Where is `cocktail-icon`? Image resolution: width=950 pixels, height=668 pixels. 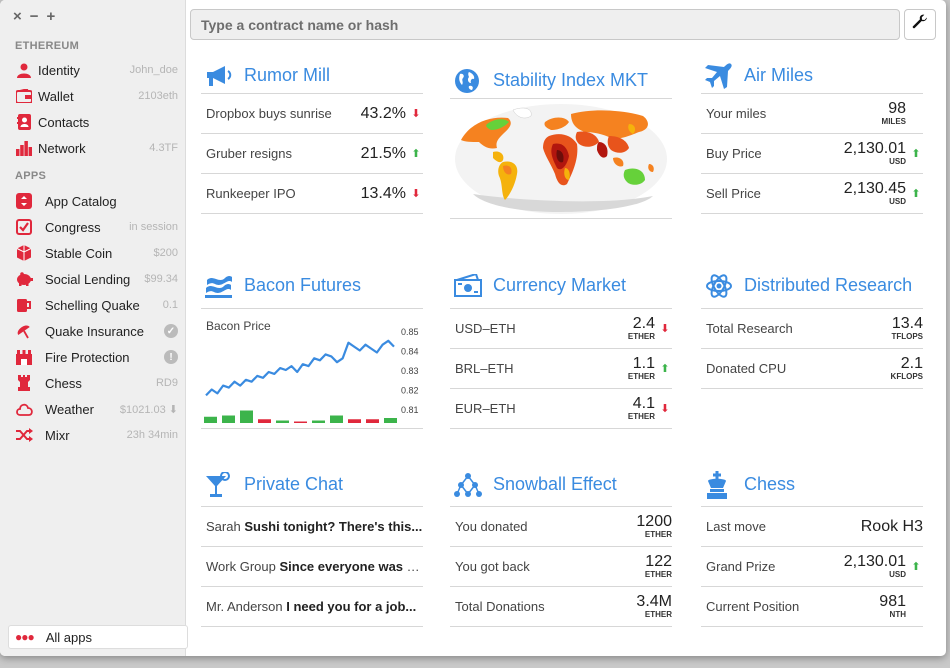
cocktail-icon is located at coordinates (220, 485).